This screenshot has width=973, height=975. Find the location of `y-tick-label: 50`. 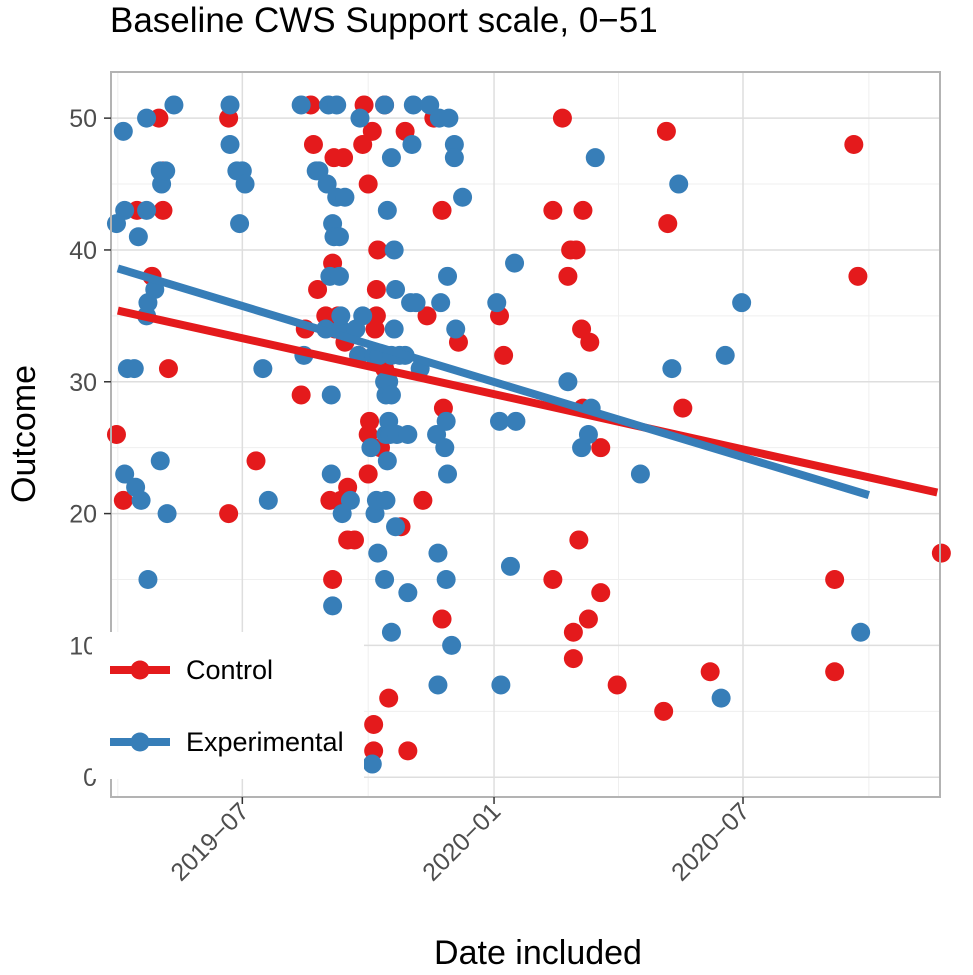

y-tick-label: 50 is located at coordinates (83, 119).